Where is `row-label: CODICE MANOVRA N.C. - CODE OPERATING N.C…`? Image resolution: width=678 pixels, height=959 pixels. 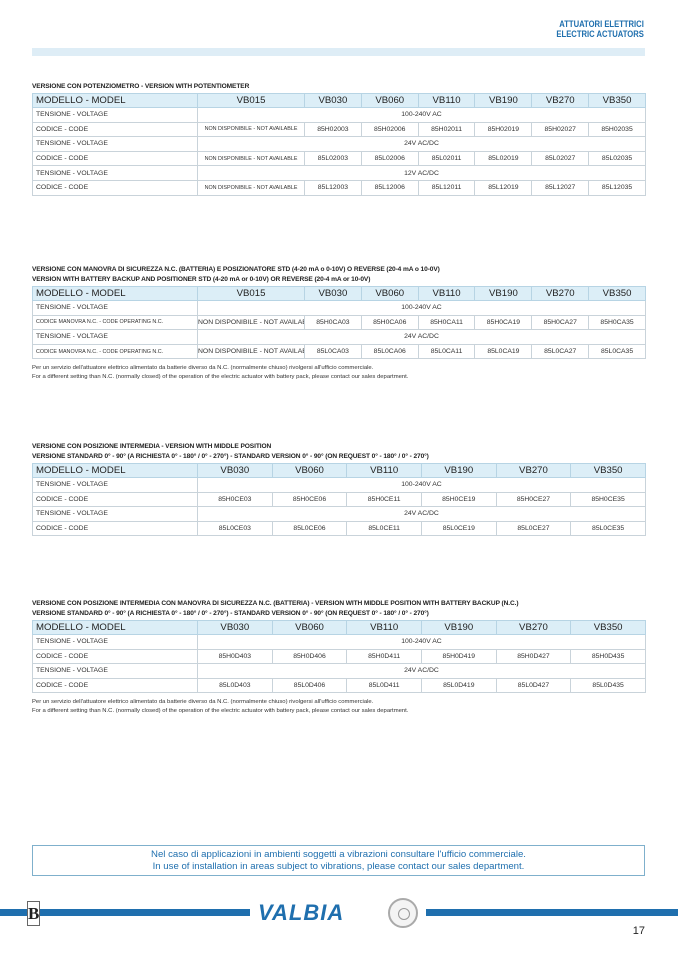 row-label: CODICE MANOVRA N.C. - CODE OPERATING N.C… is located at coordinates (115, 322).